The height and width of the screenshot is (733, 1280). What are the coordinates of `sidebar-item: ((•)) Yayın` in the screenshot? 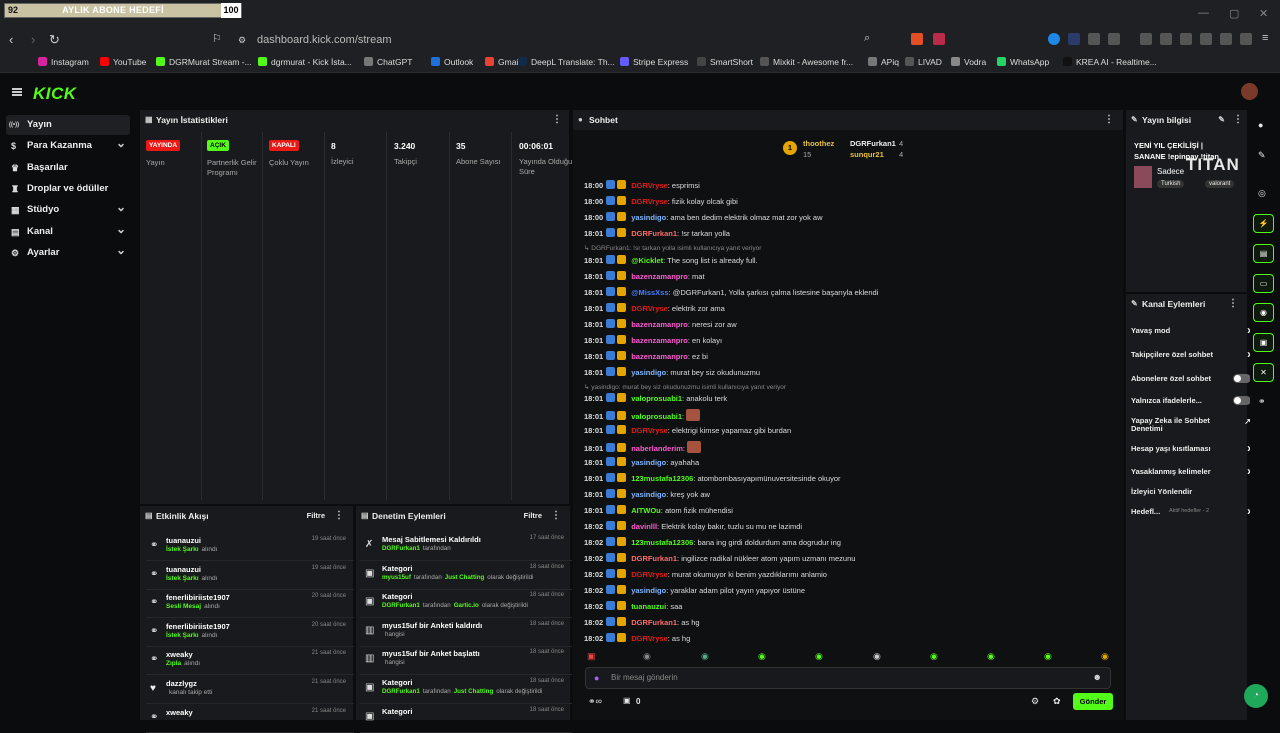 It's located at (68, 125).